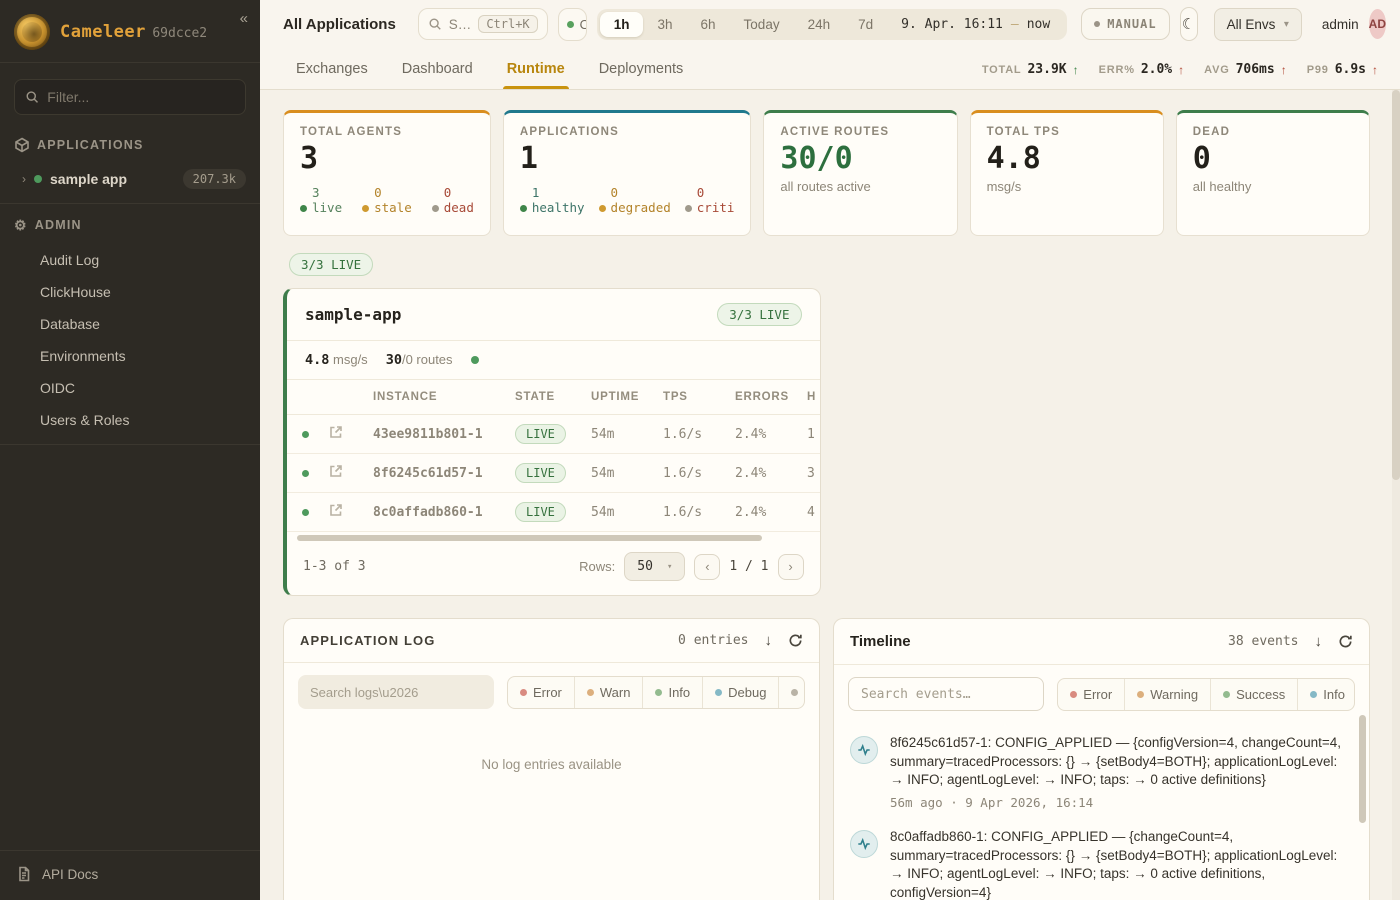 The image size is (1400, 900). What do you see at coordinates (508, 24) in the screenshot?
I see `keyboard-shortcut-badge: Ctrl+K` at bounding box center [508, 24].